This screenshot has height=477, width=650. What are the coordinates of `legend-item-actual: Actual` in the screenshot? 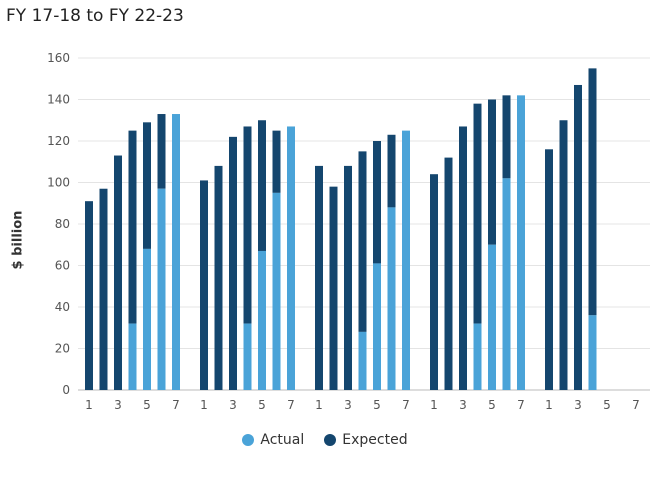 It's located at (273, 440).